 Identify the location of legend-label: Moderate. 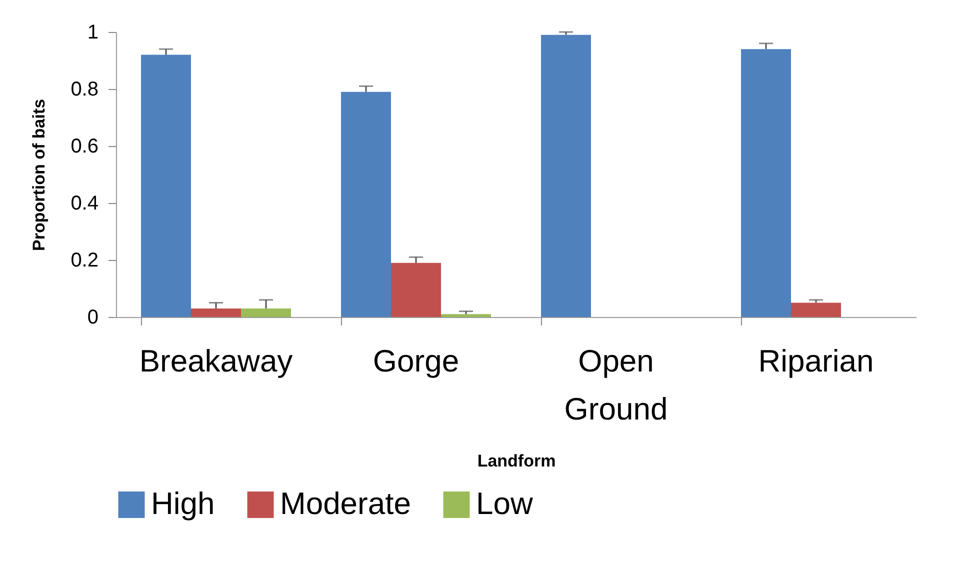
(345, 503).